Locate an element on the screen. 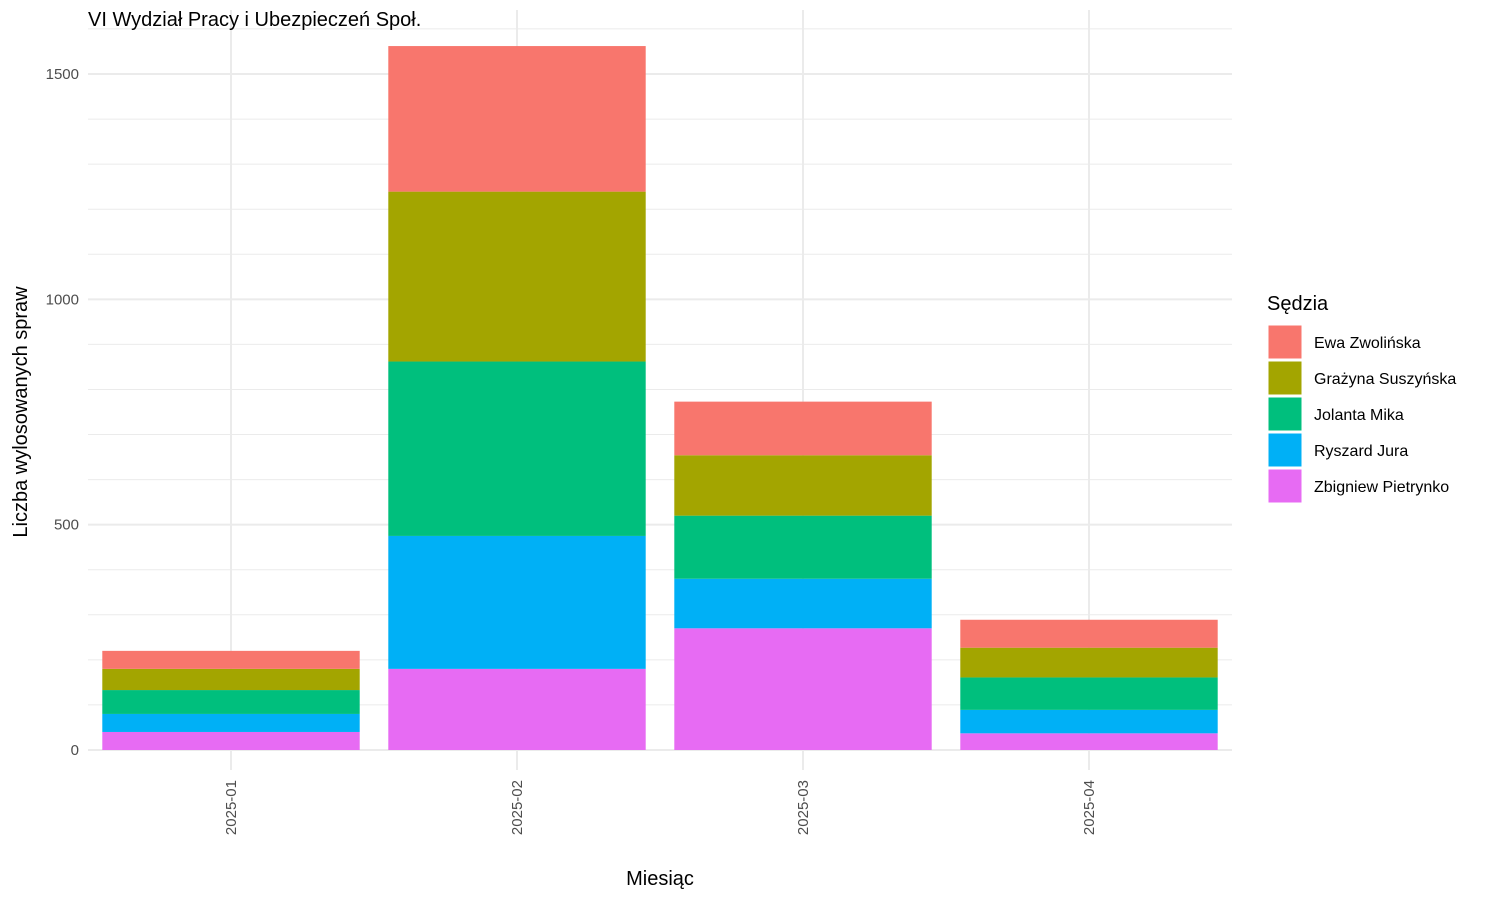  legend-label: Jolanta Mika is located at coordinates (1359, 415).